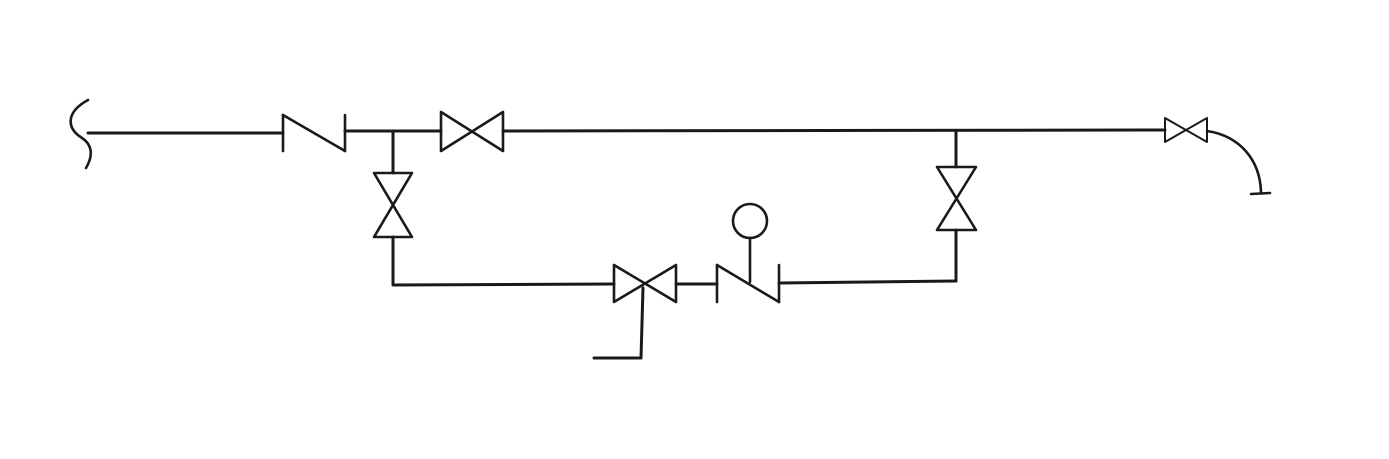 The height and width of the screenshot is (459, 1389). Describe the element at coordinates (834, 130) in the screenshot. I see `main-pipe-long` at that location.